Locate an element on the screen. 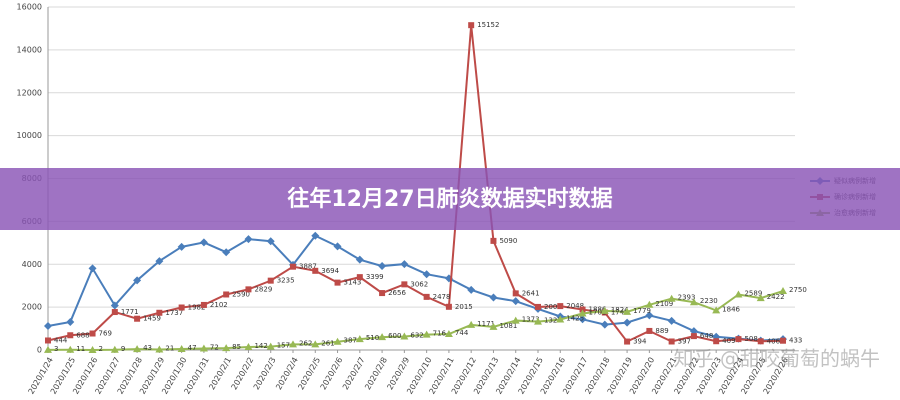  data-label: 2478 is located at coordinates (442, 297).